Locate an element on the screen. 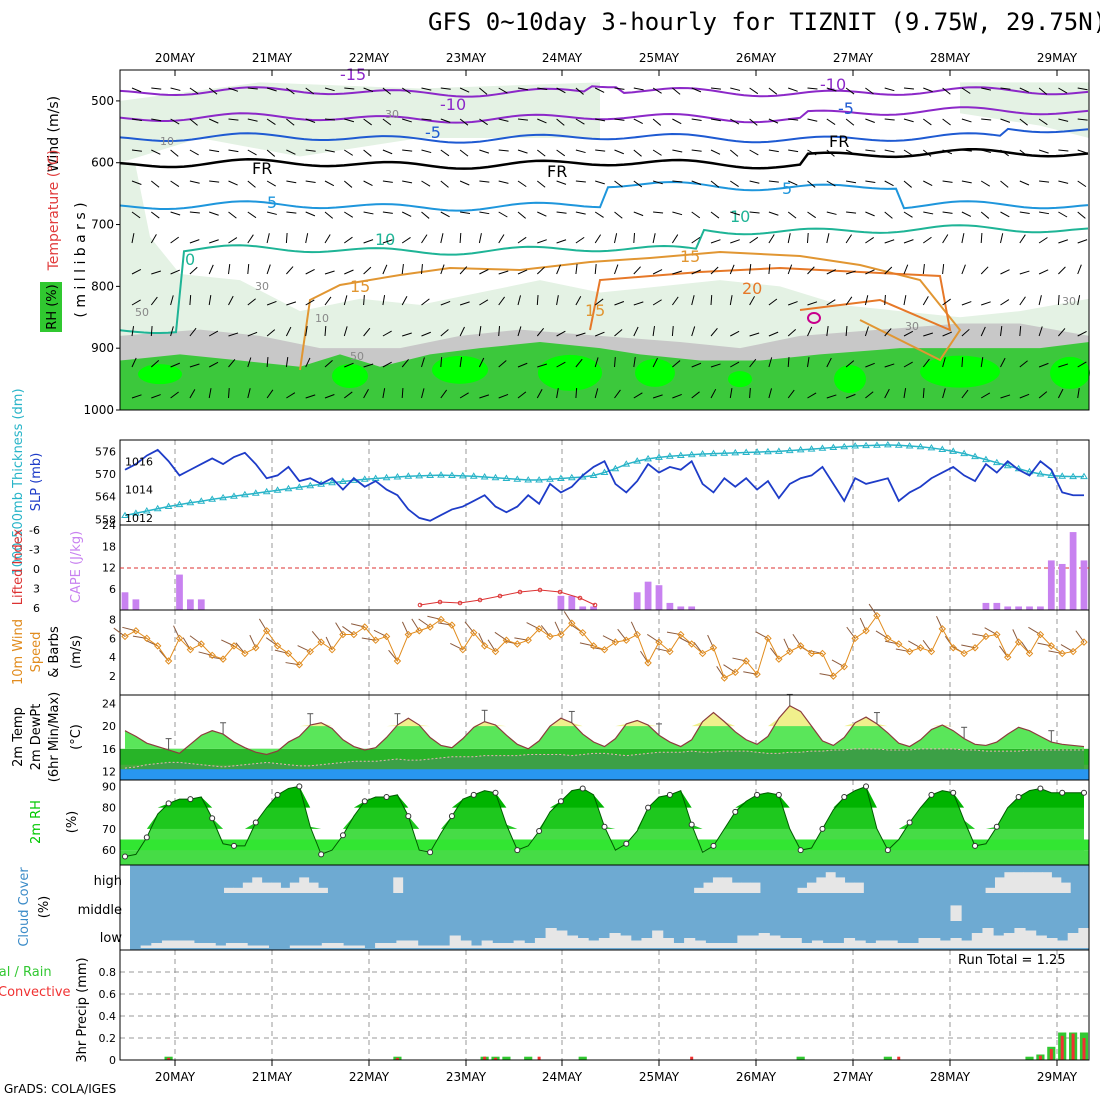  bottom-date-label: 20MAY is located at coordinates (175, 1077).